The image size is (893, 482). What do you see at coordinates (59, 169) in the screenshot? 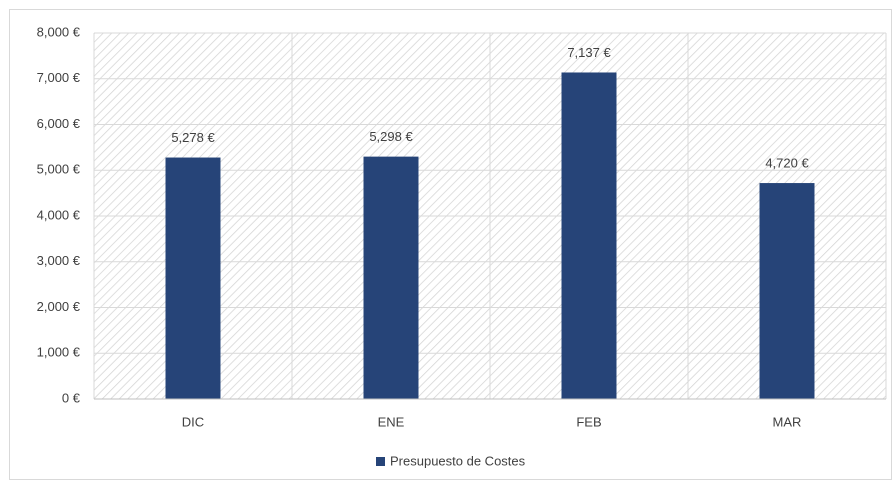
I see `y-tick-label: 5,000 €` at bounding box center [59, 169].